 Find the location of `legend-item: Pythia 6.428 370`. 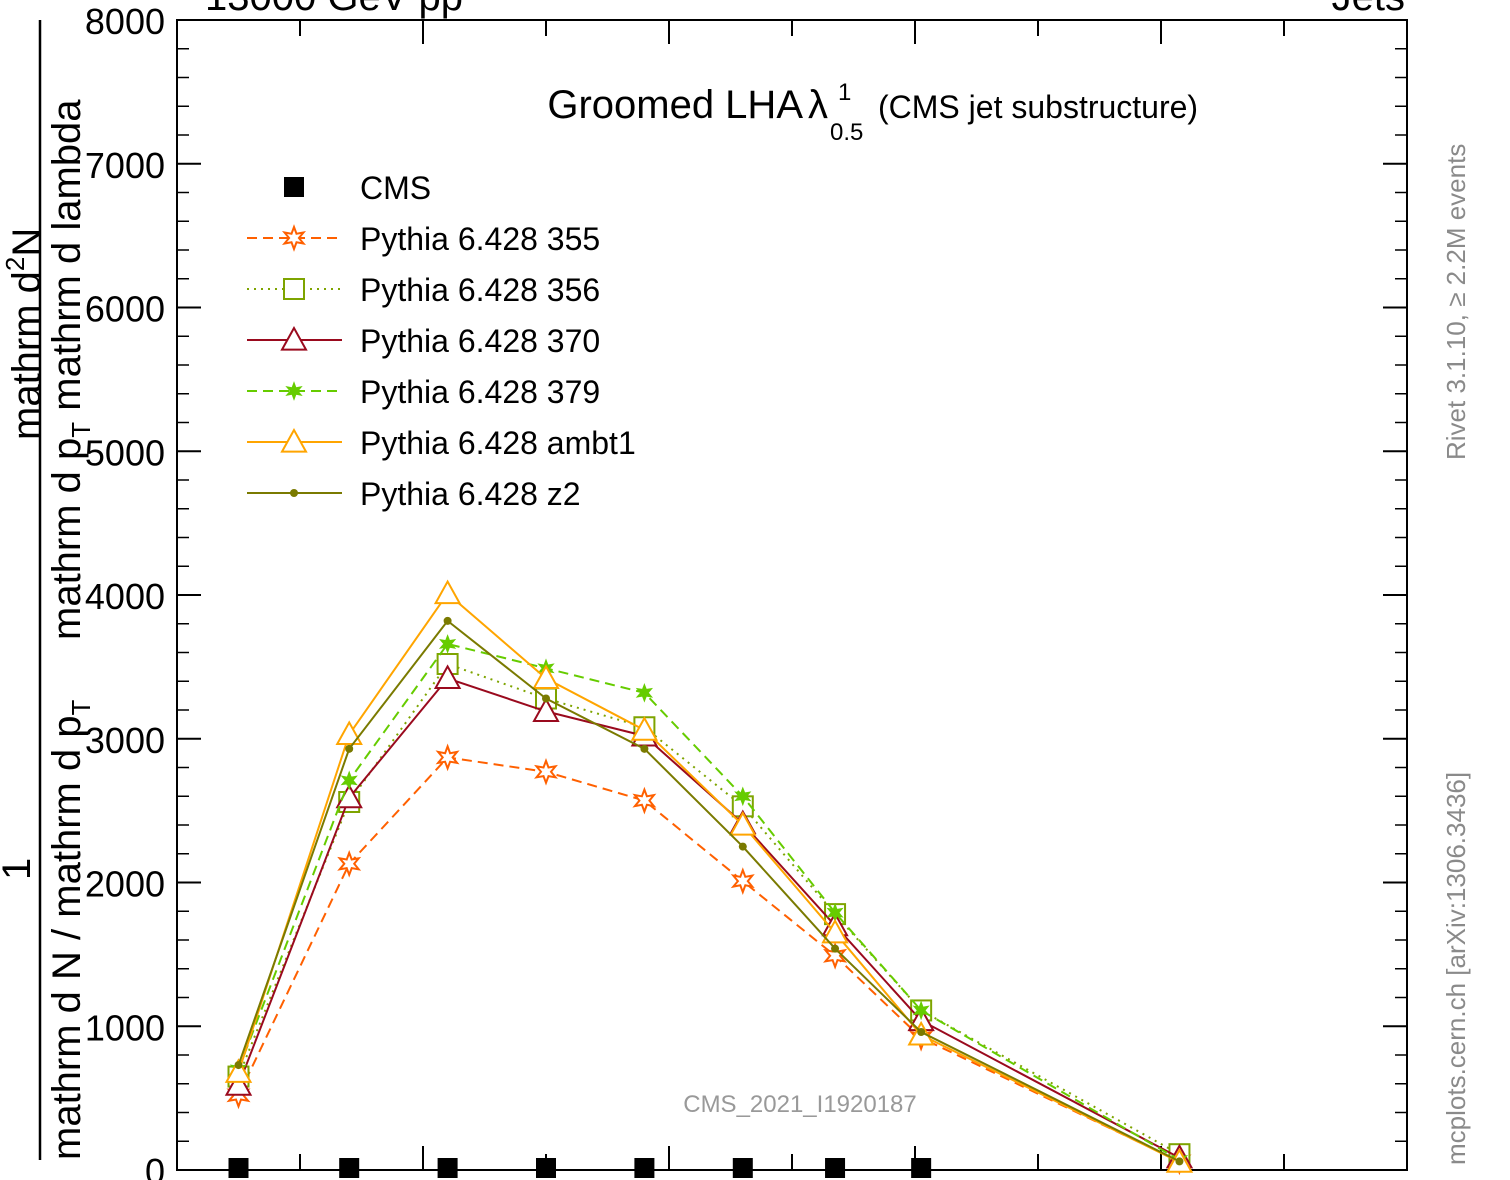

legend-item: Pythia 6.428 370 is located at coordinates (423, 341).